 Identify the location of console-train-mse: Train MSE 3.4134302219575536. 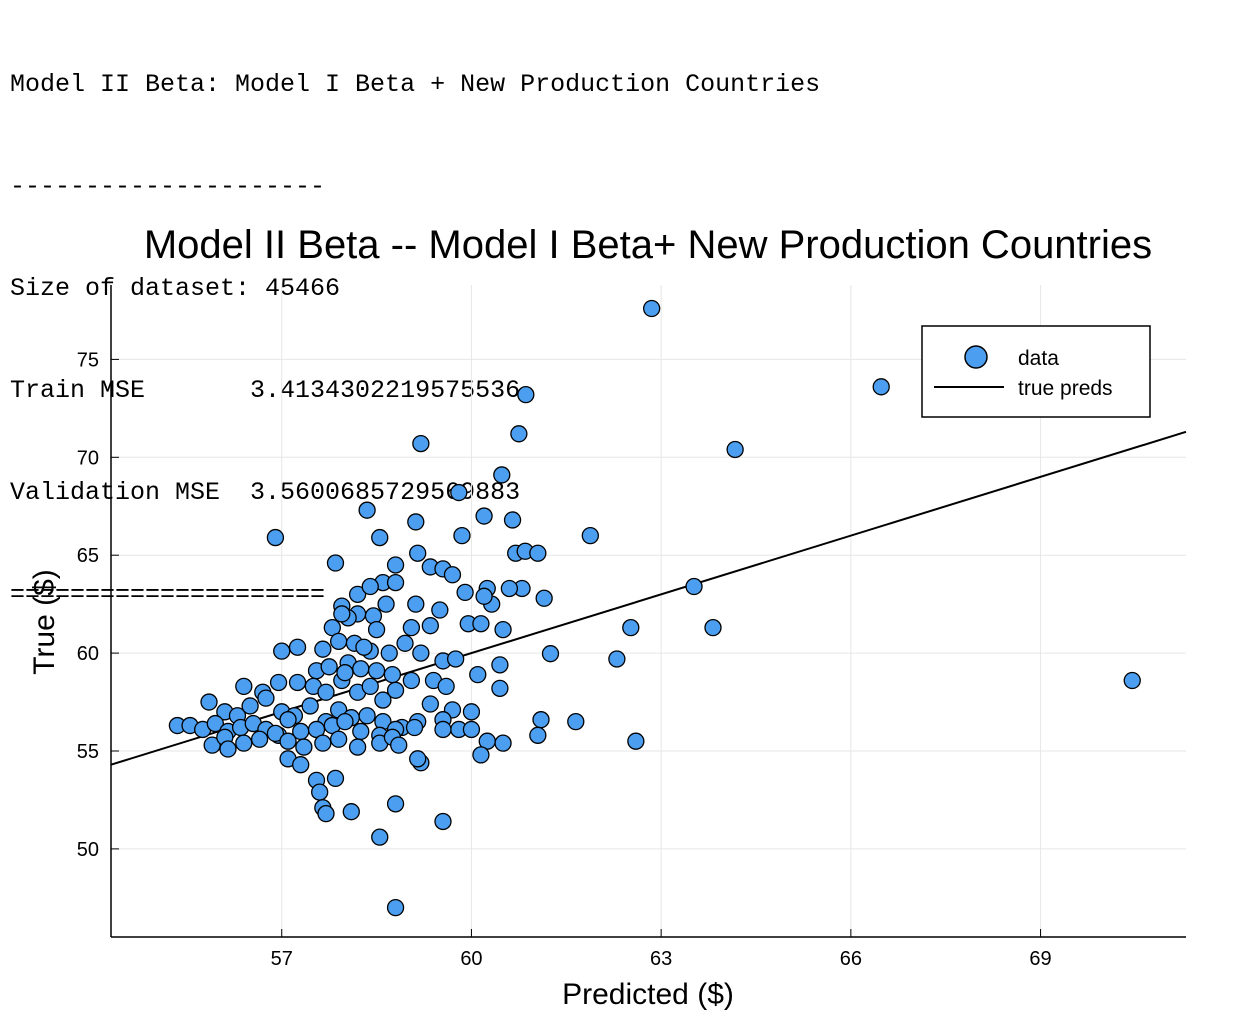
(265, 390).